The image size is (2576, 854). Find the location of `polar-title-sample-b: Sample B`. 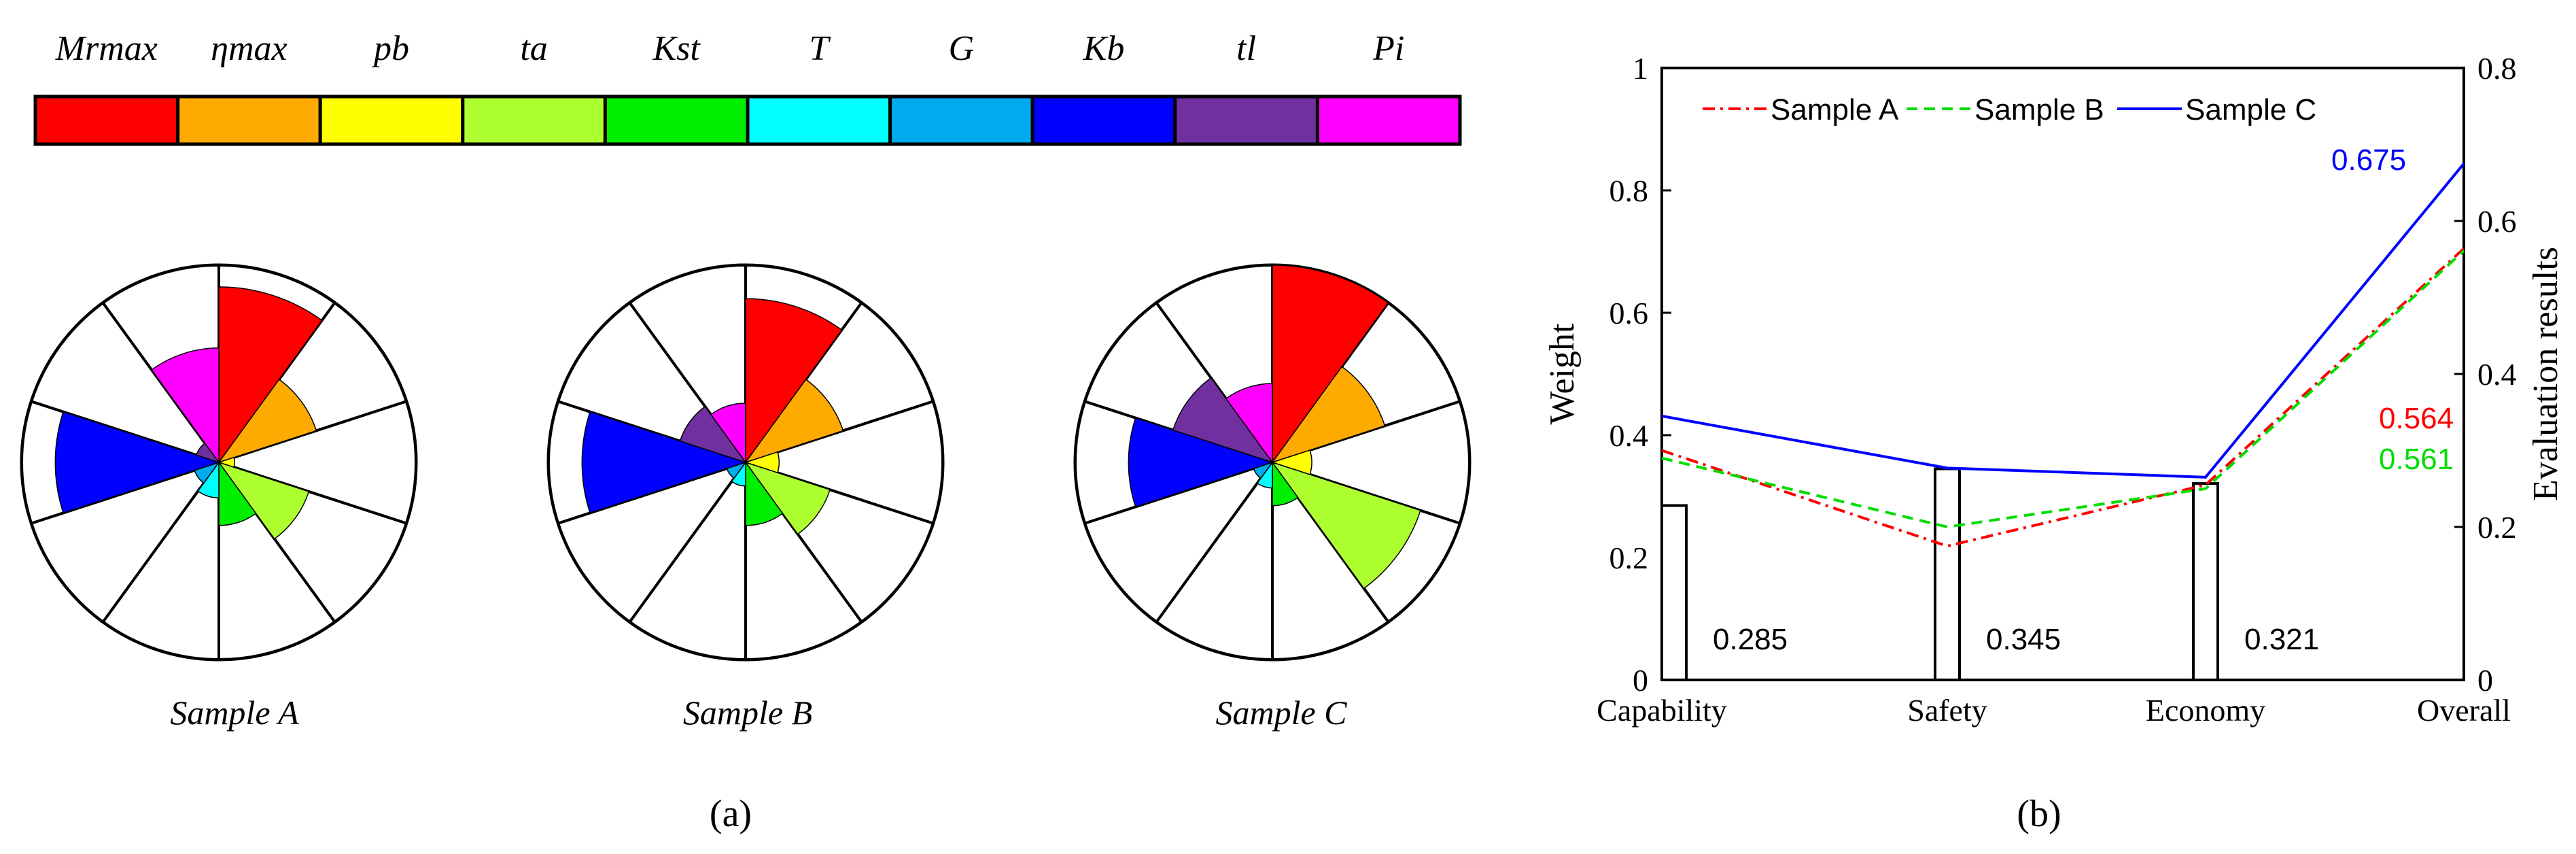

polar-title-sample-b: Sample B is located at coordinates (747, 713).